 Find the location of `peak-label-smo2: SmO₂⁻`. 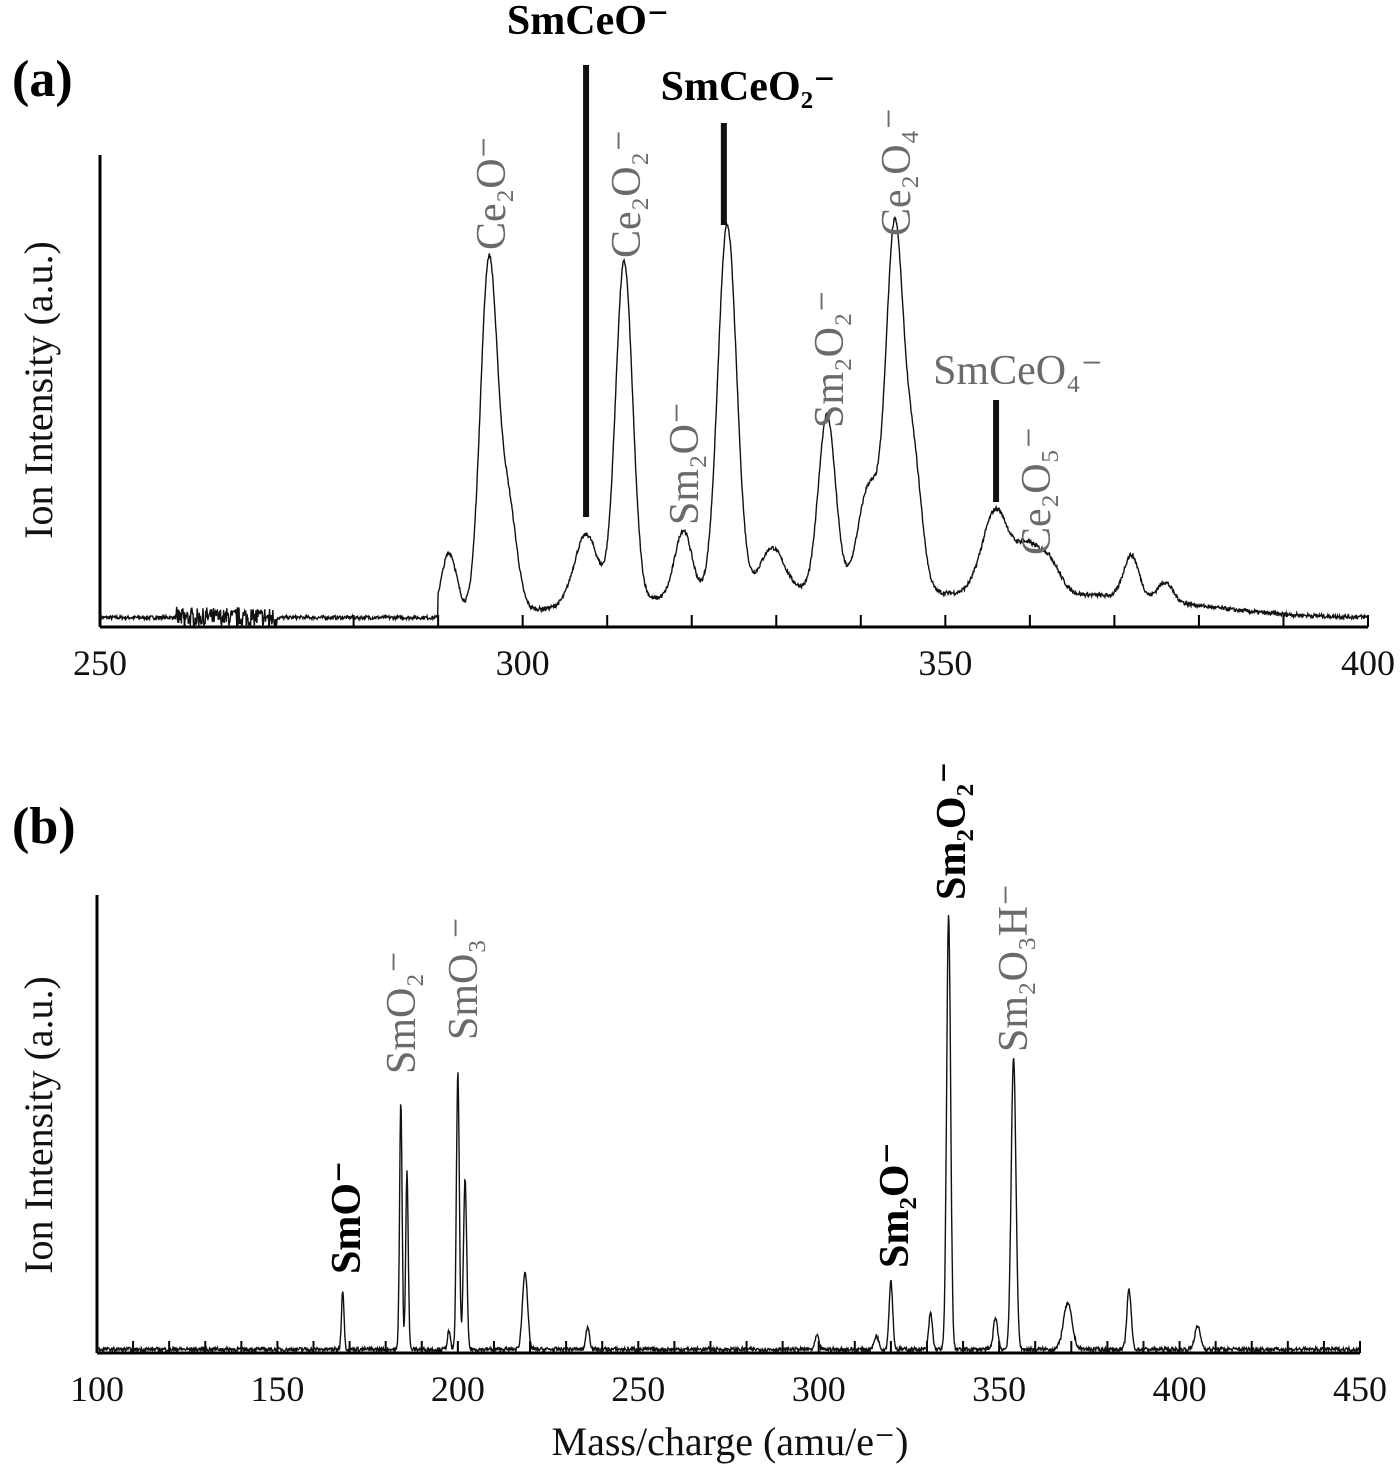

peak-label-smo2: SmO₂⁻ is located at coordinates (402, 1012).